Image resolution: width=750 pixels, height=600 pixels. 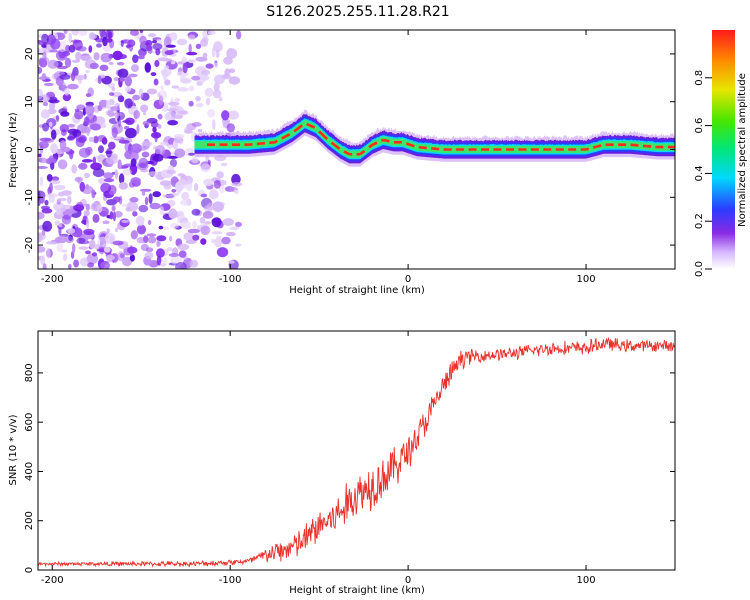 What do you see at coordinates (230, 580) in the screenshot?
I see `snr-x-tick-label: -100` at bounding box center [230, 580].